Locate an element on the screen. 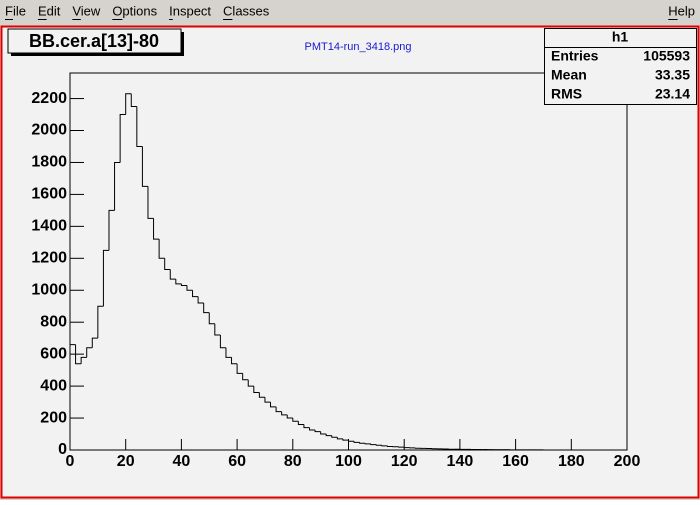 Image resolution: width=700 pixels, height=505 pixels. y-tick-label: 600 is located at coordinates (53, 353).